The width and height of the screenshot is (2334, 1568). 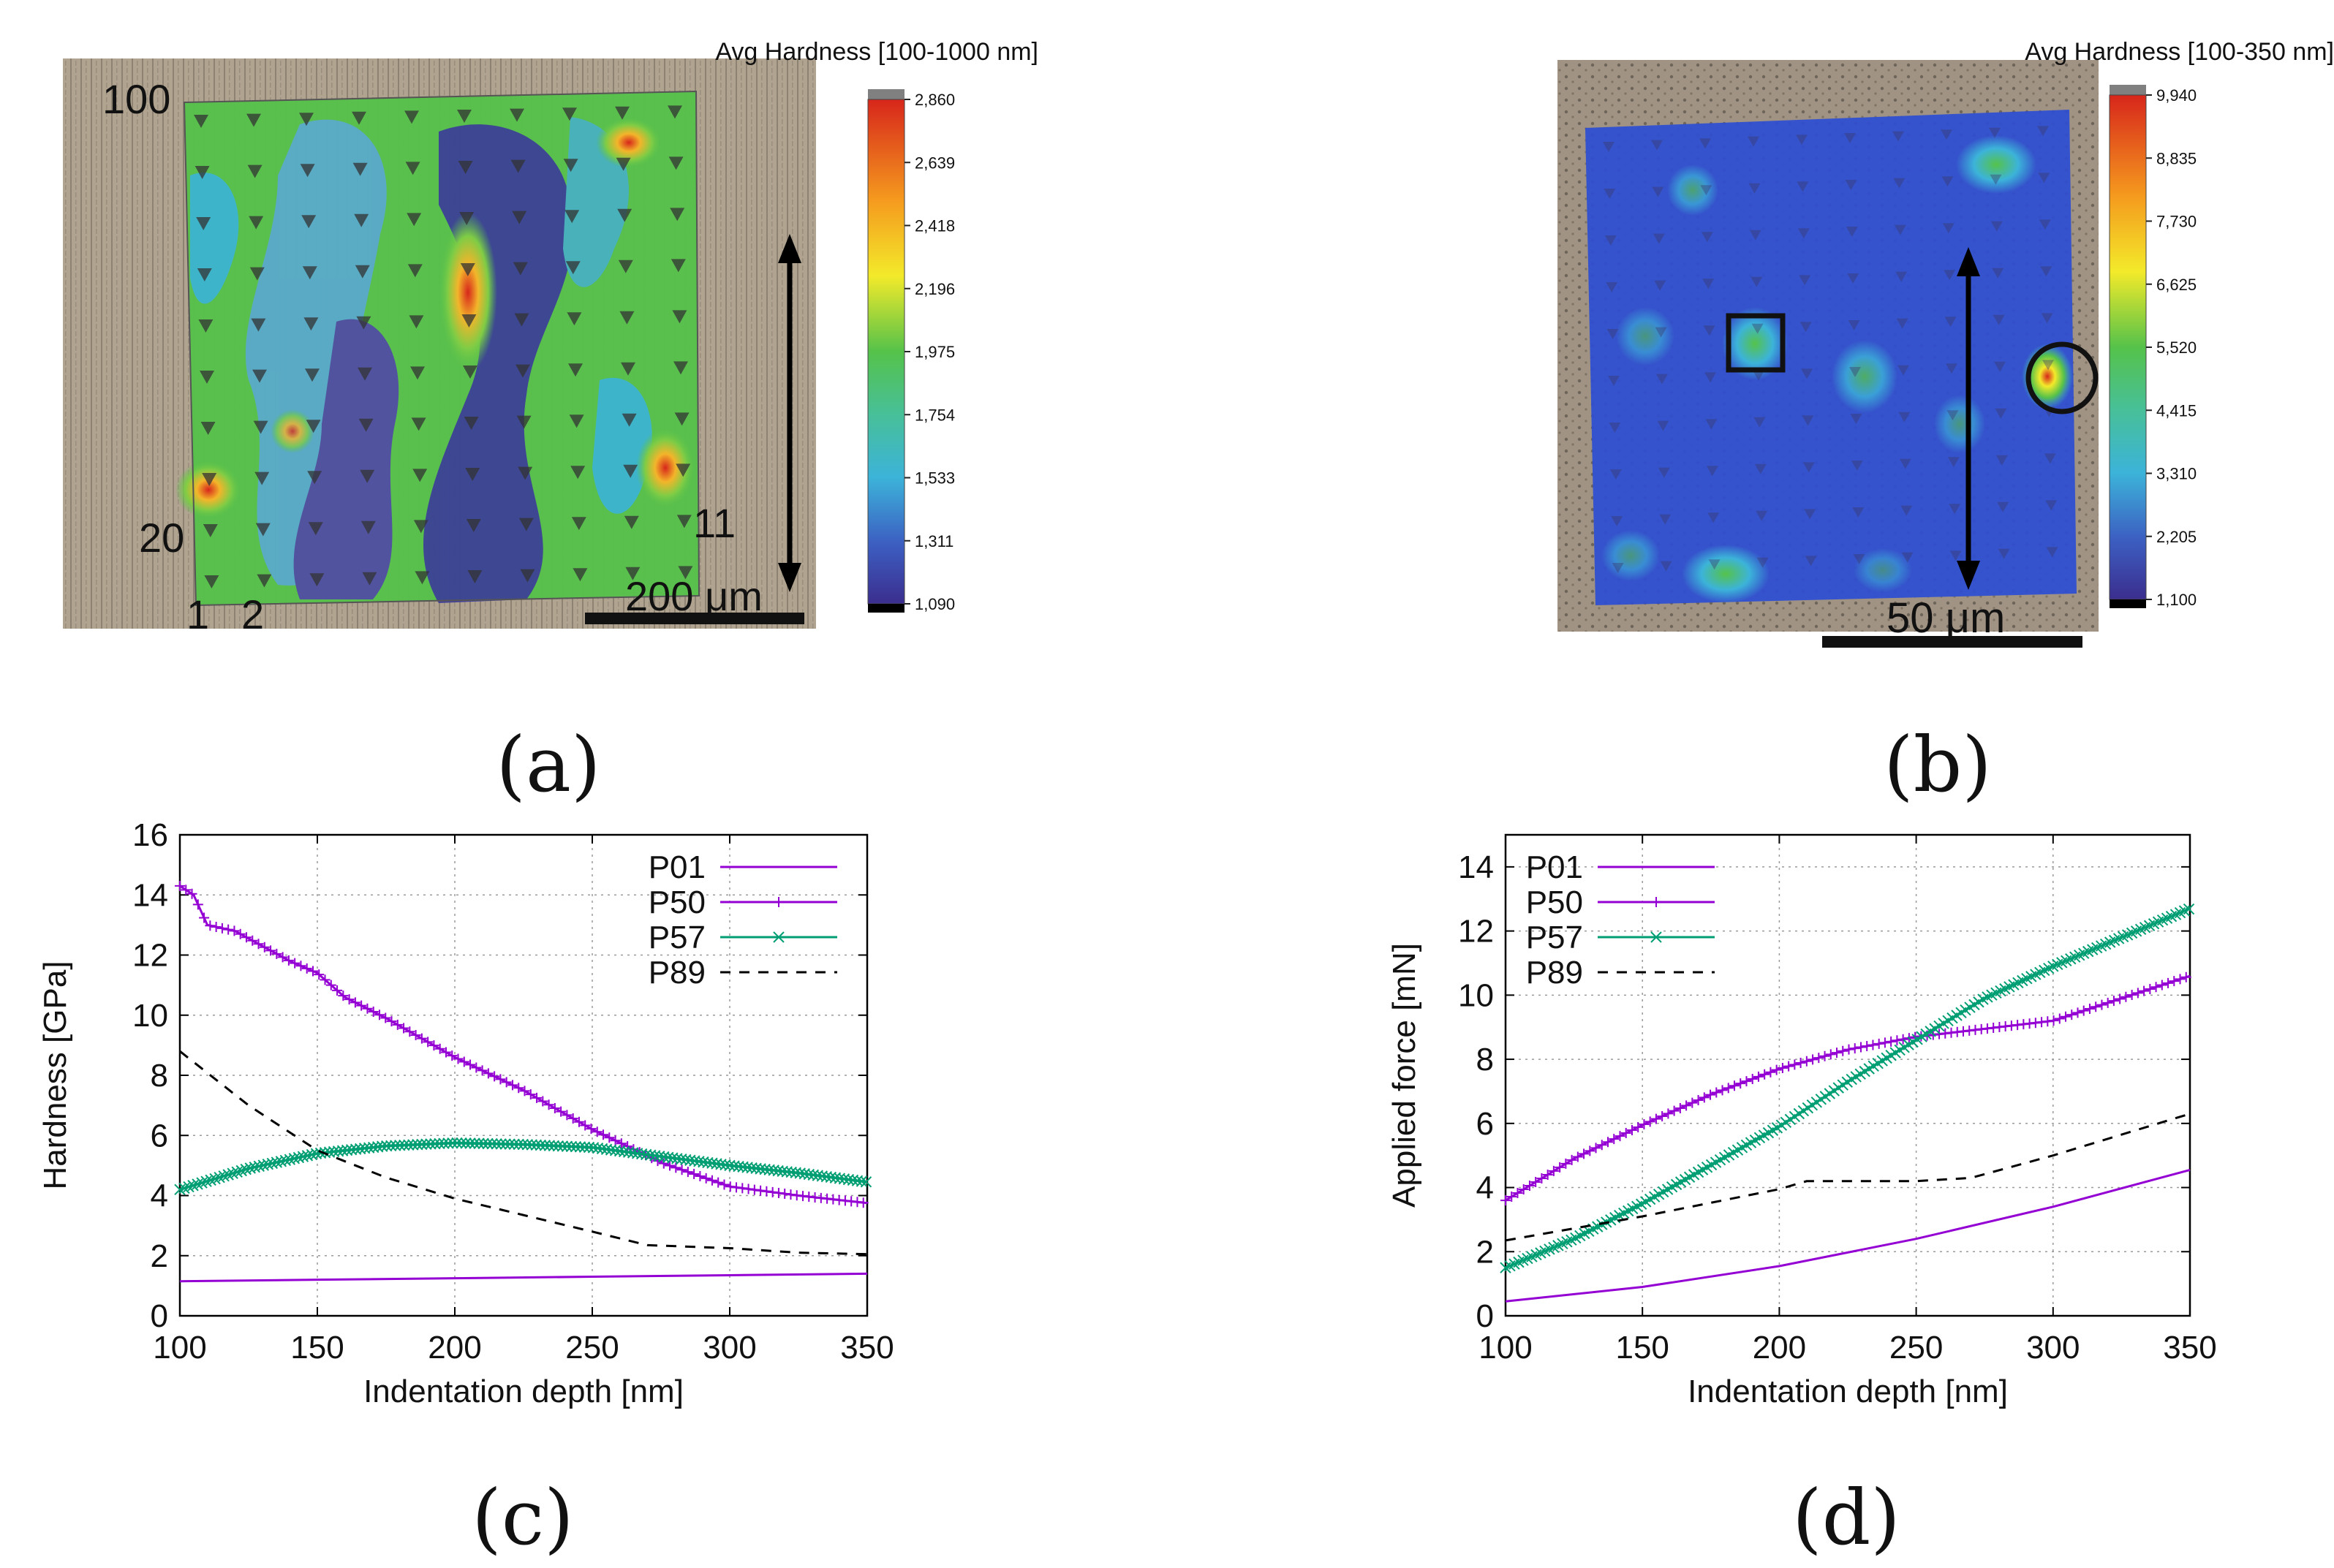 What do you see at coordinates (2176, 95) in the screenshot?
I see `colorbar-tick-label: 9,940` at bounding box center [2176, 95].